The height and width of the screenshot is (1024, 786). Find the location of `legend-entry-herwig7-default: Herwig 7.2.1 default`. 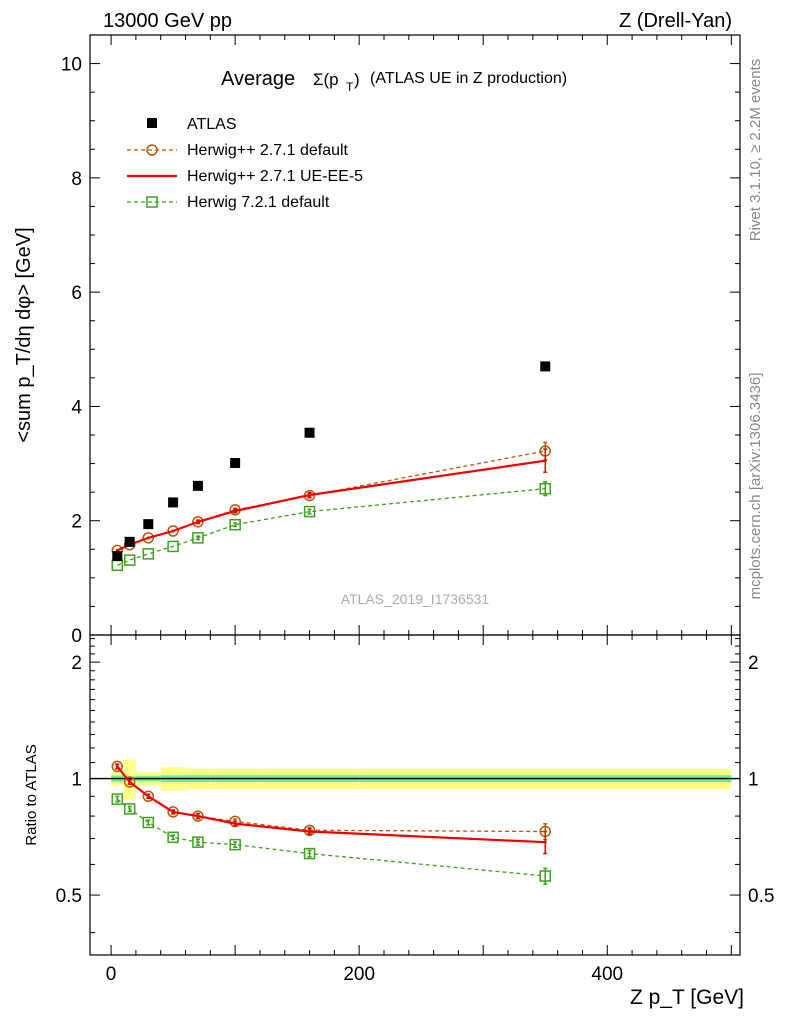

legend-entry-herwig7-default: Herwig 7.2.1 default is located at coordinates (228, 202).